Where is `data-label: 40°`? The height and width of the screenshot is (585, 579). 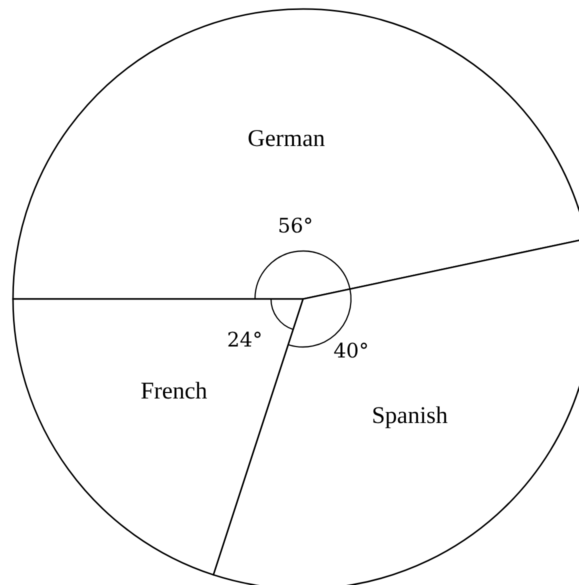
data-label: 40° is located at coordinates (351, 350).